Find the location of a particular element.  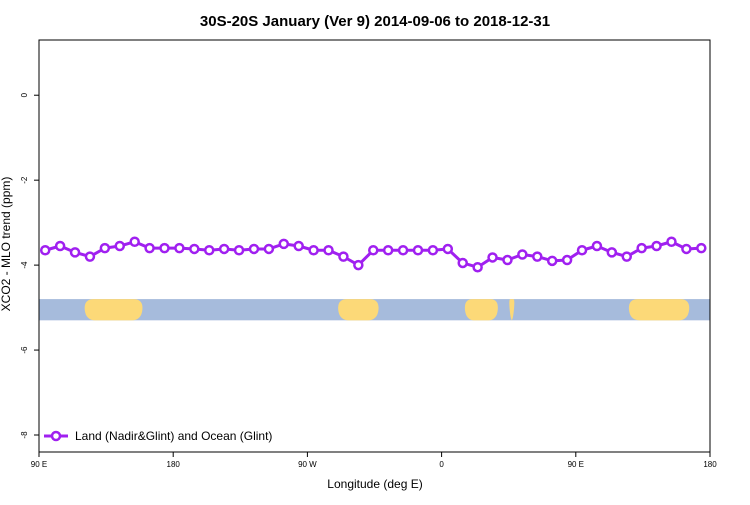

x-tick-label: 90 W is located at coordinates (307, 464).